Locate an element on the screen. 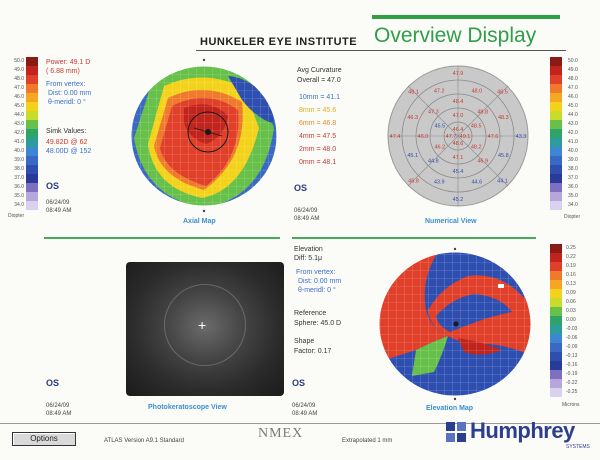 The image size is (600, 460). numerical-view-caption: Numerical View is located at coordinates (451, 221).